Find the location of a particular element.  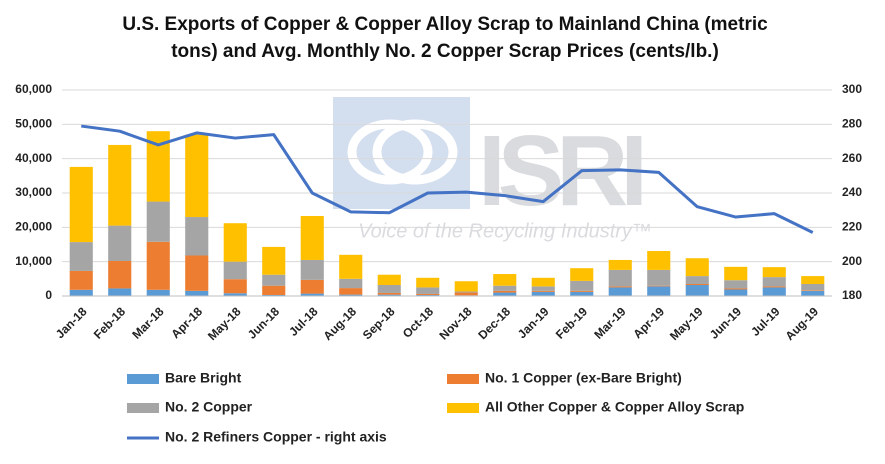

x-tick-label: Jul-18 is located at coordinates (303, 321).